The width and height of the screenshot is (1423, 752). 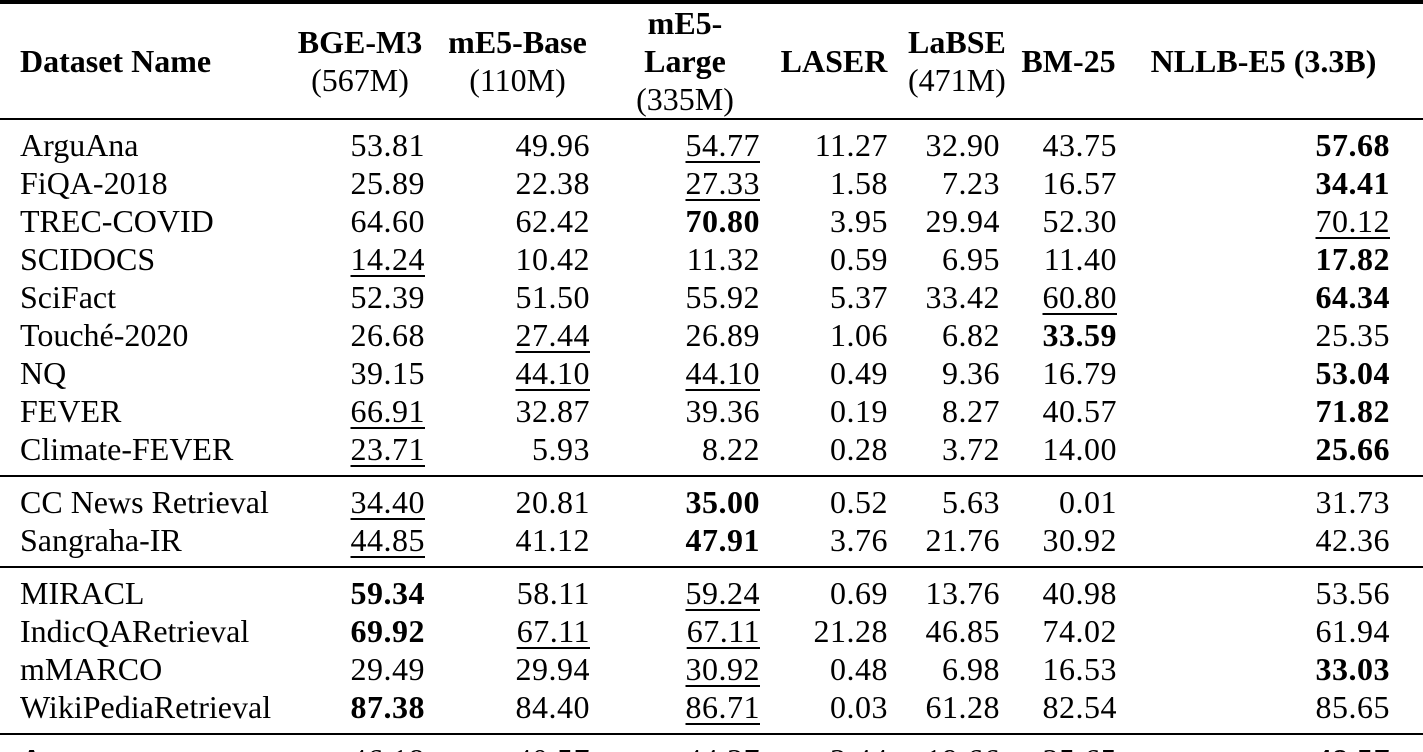 I want to click on table-cell: 46.85, so click(x=962, y=631).